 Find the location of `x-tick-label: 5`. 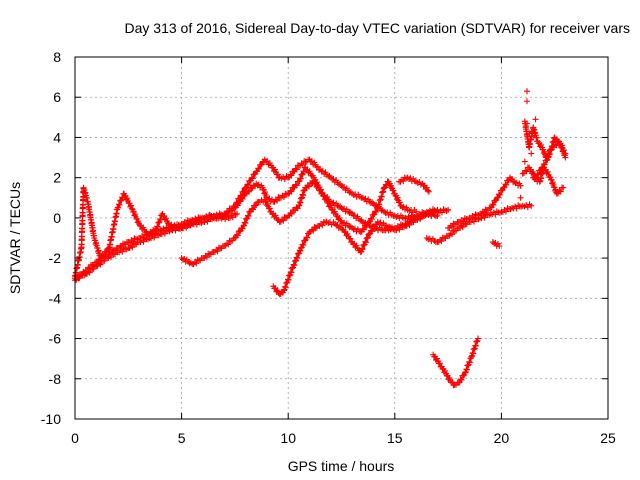

x-tick-label: 5 is located at coordinates (182, 438).